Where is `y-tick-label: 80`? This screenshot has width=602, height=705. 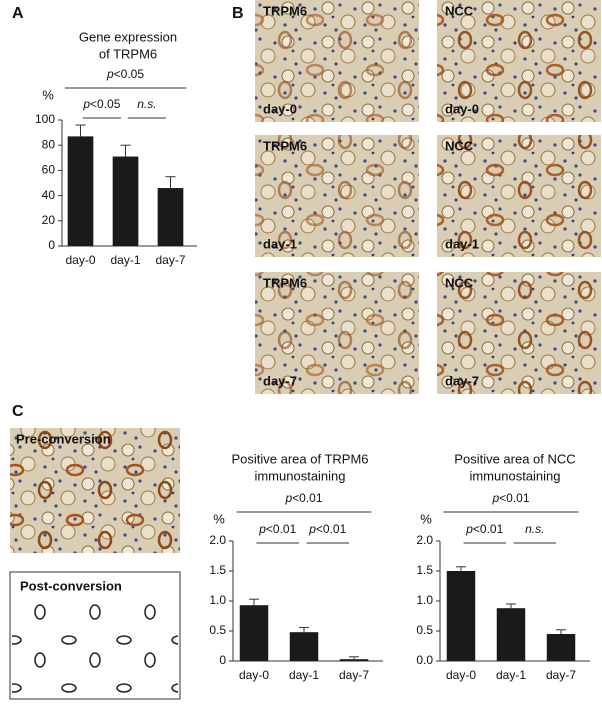
y-tick-label: 80 is located at coordinates (49, 144).